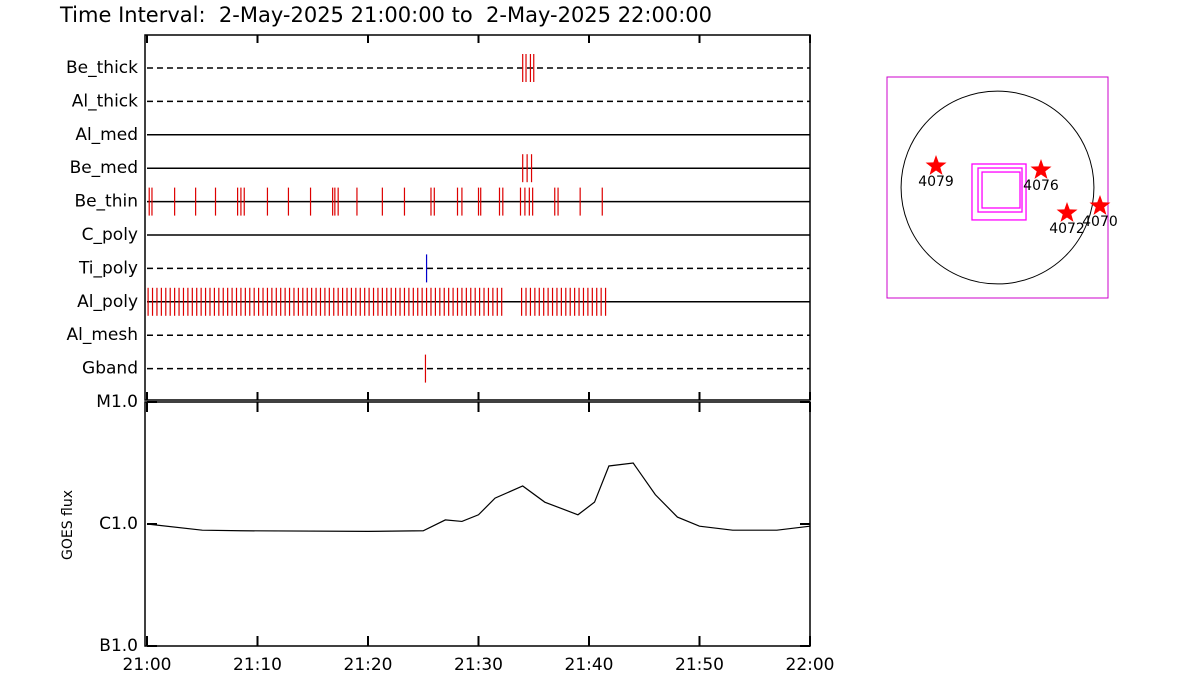 The image size is (1200, 700). What do you see at coordinates (106, 135) in the screenshot?
I see `row-label: Al_med` at bounding box center [106, 135].